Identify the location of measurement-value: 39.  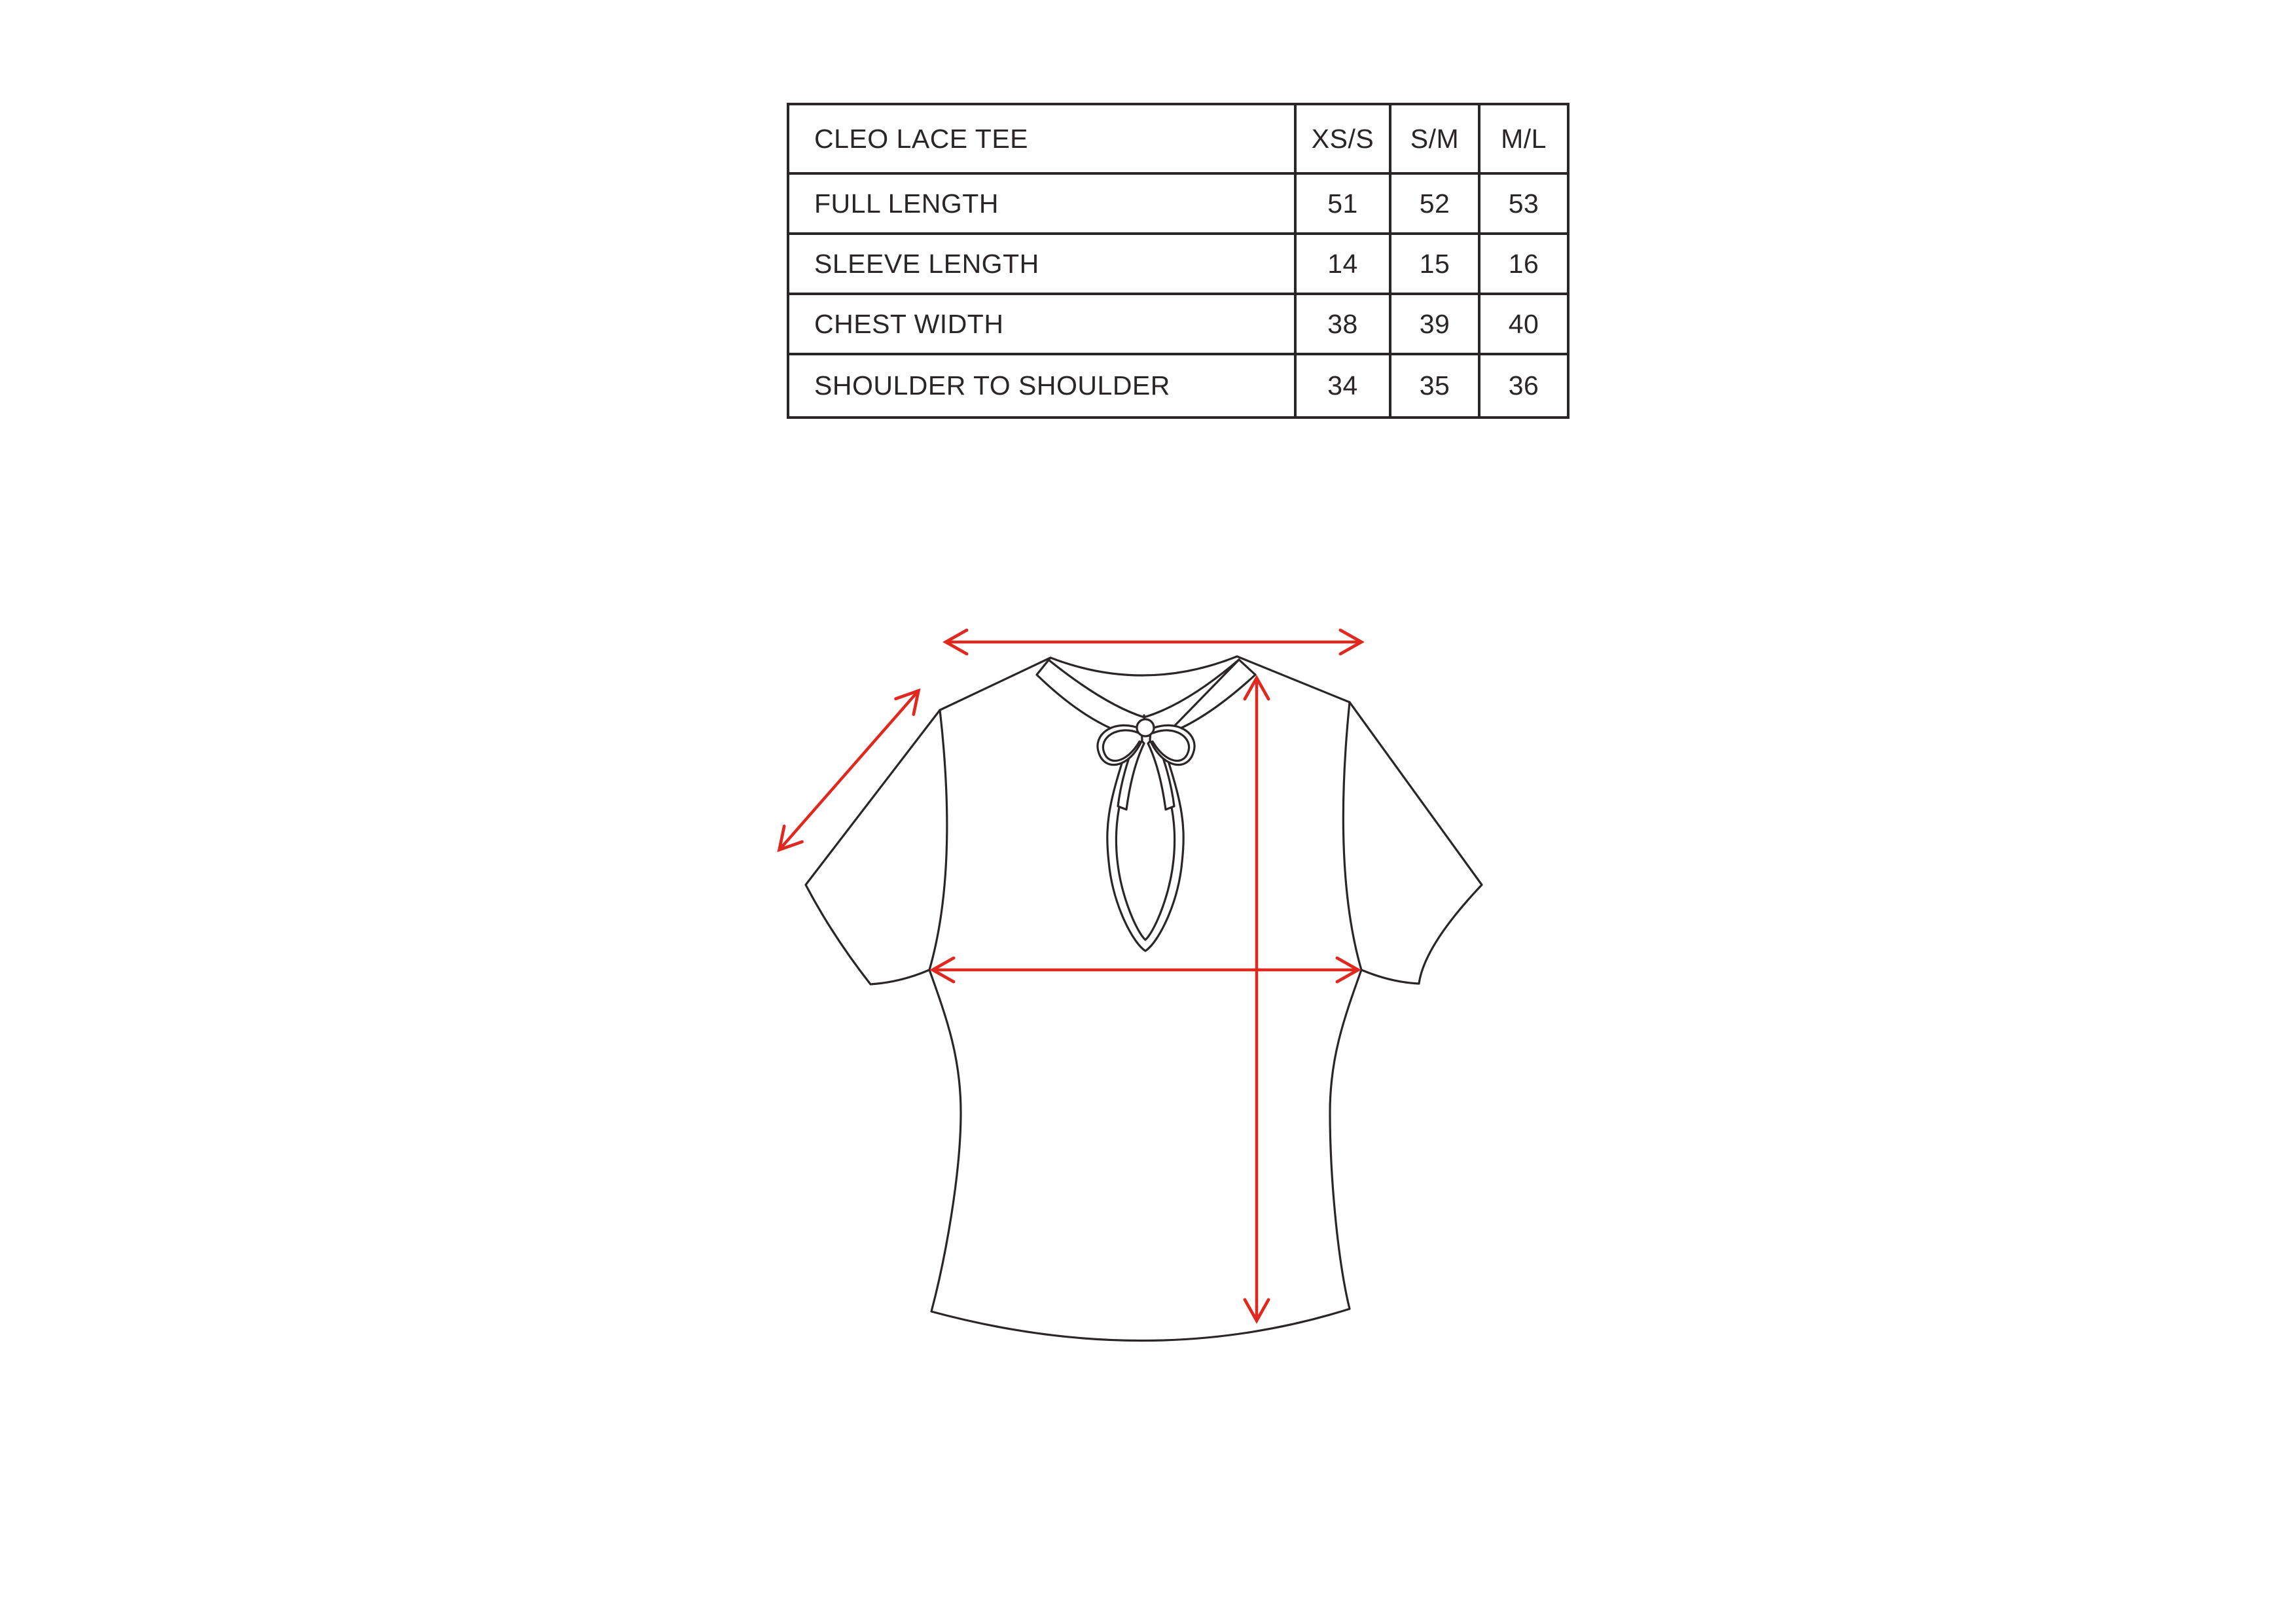
(1434, 324).